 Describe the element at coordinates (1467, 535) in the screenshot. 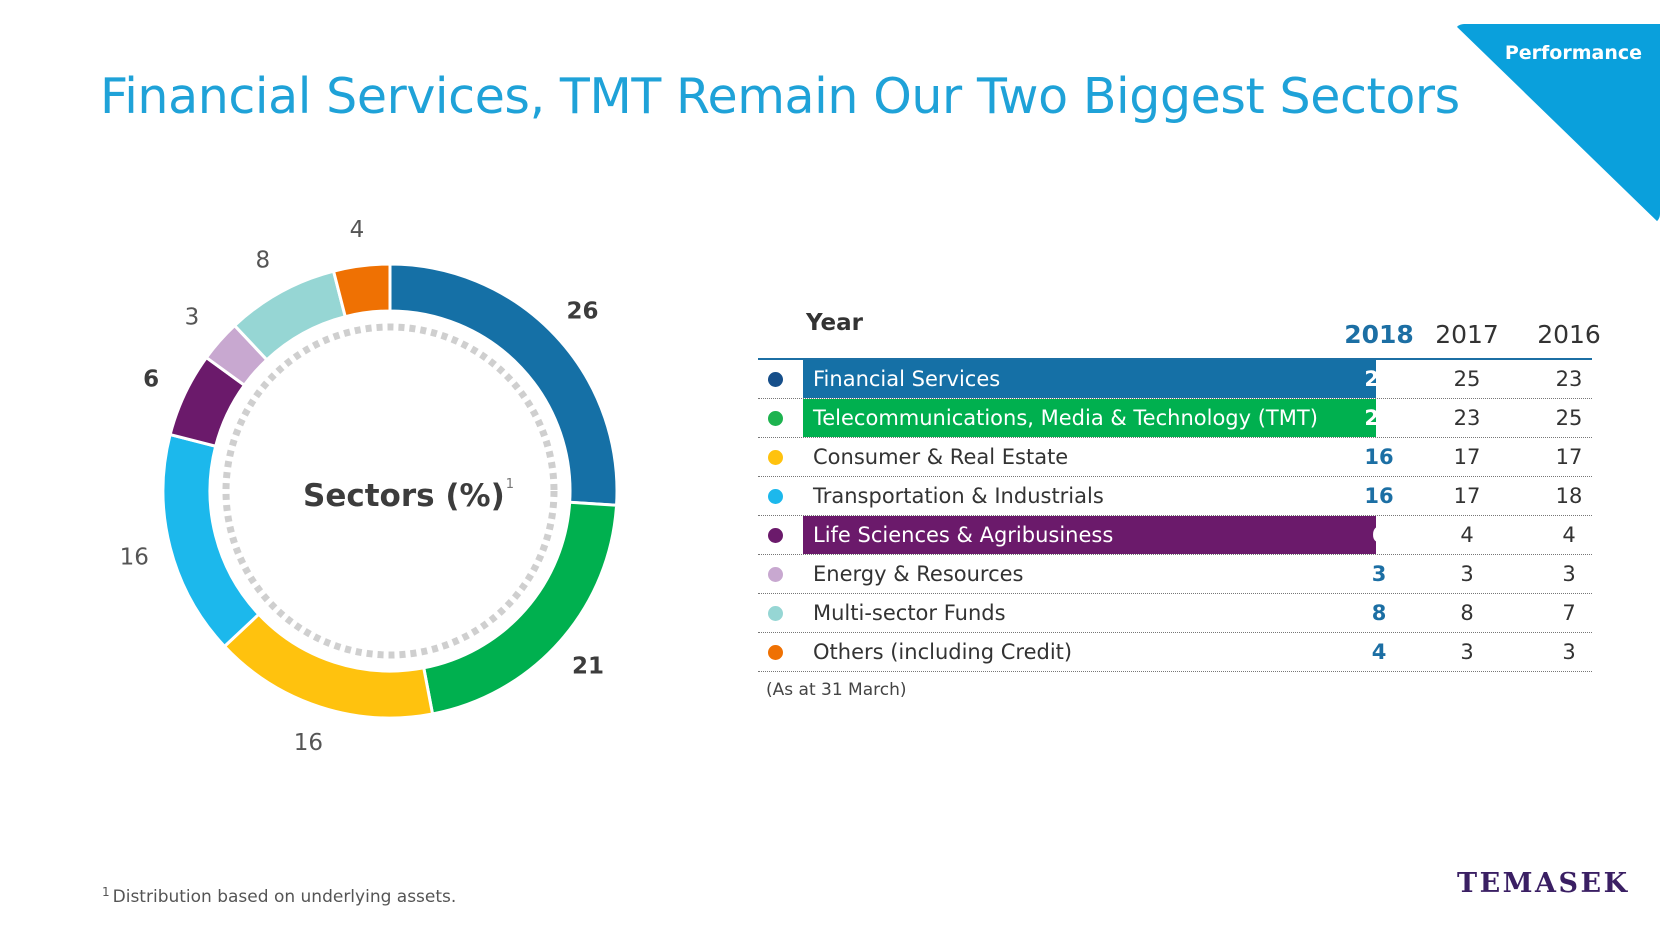

I see `value-2017: 4` at that location.